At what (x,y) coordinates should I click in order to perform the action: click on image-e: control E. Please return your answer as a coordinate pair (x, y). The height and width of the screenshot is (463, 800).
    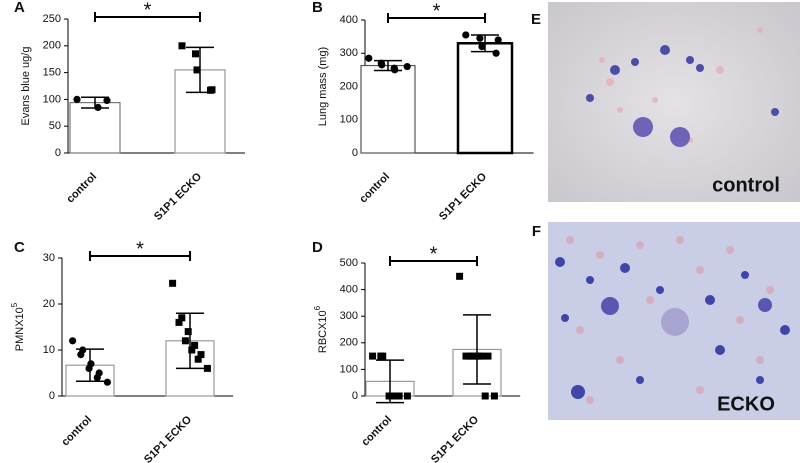
    Looking at the image, I should click on (665, 102).